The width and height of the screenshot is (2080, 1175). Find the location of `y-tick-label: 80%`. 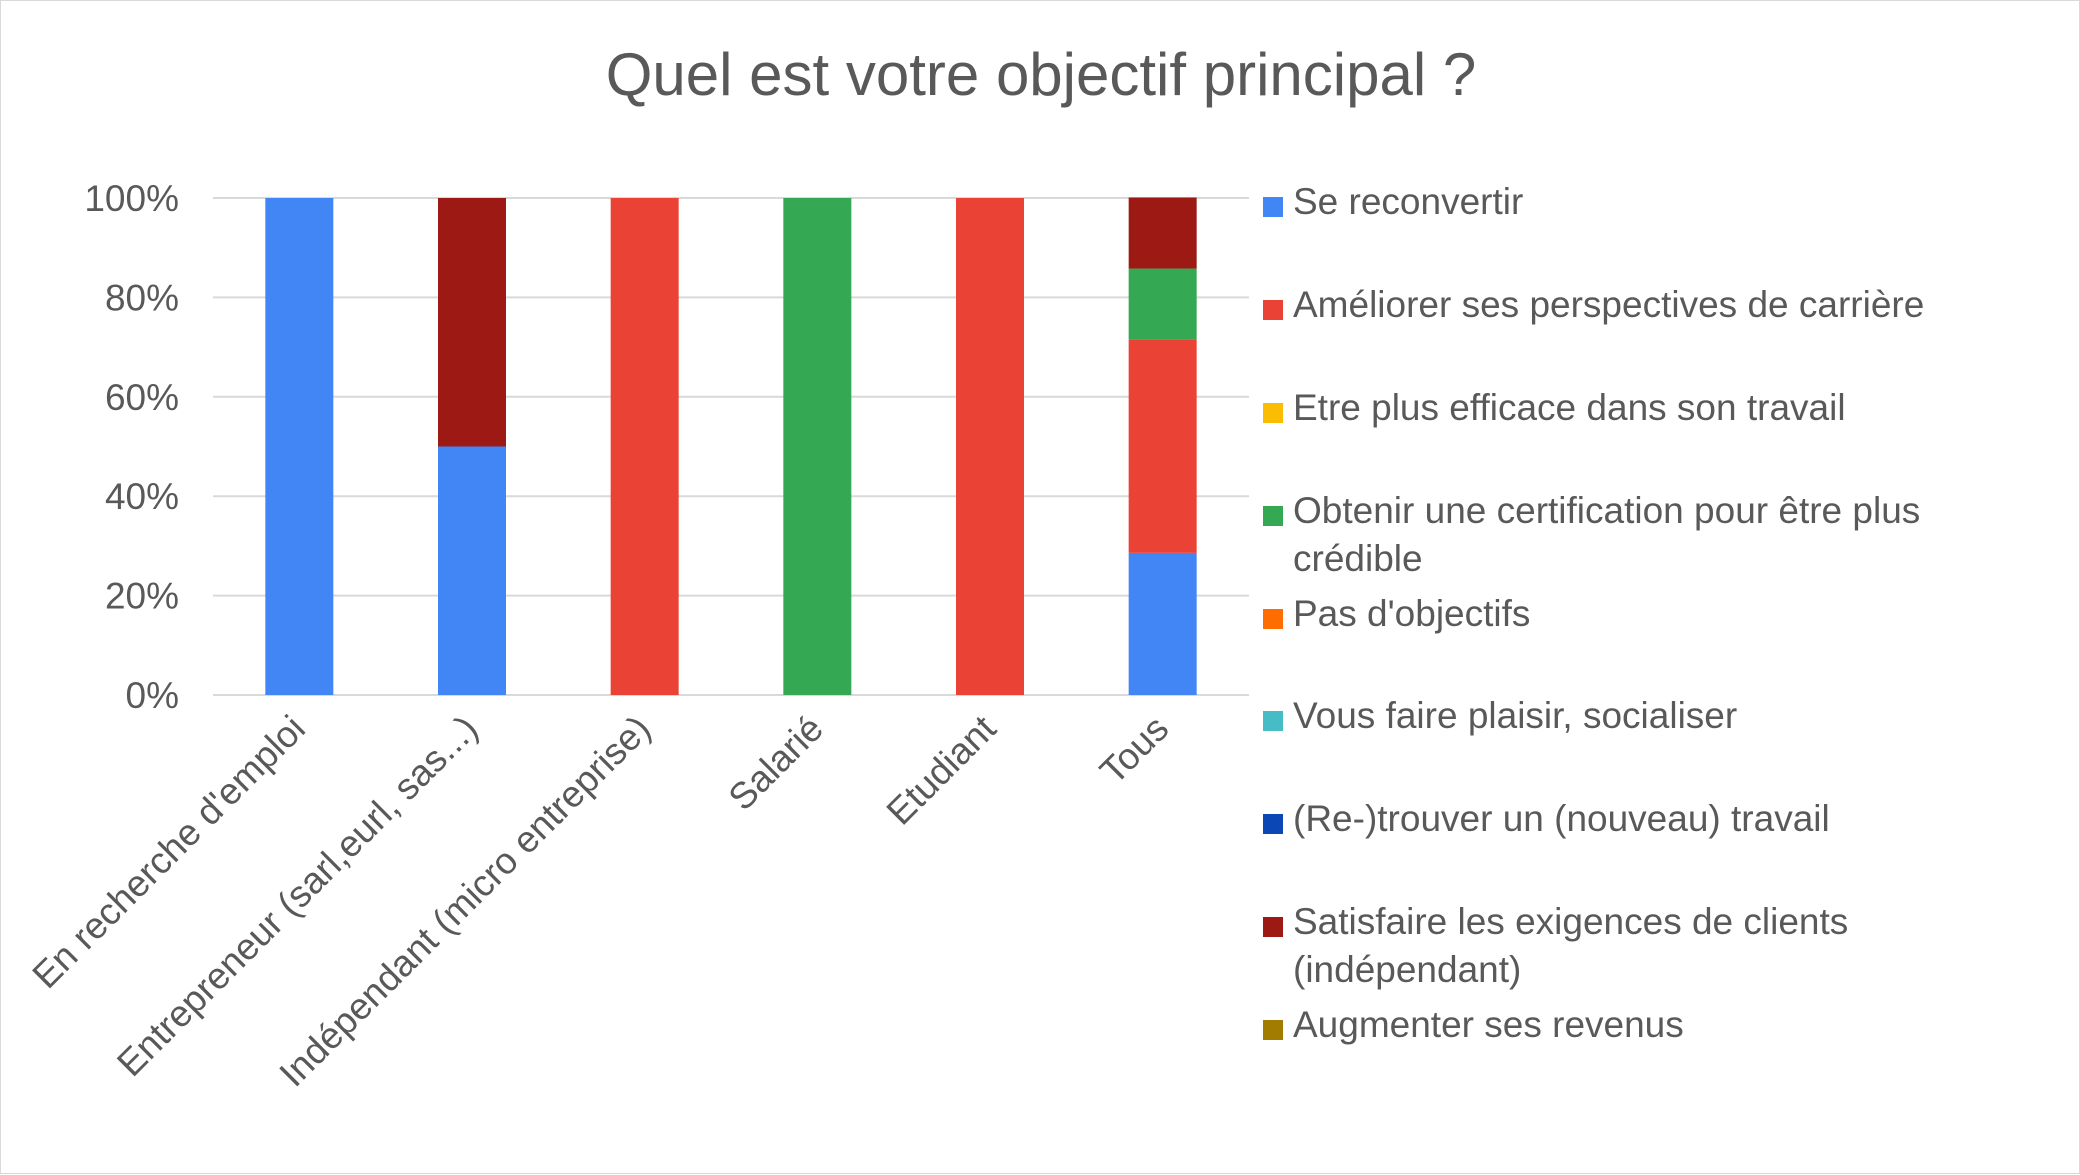

y-tick-label: 80% is located at coordinates (142, 297).